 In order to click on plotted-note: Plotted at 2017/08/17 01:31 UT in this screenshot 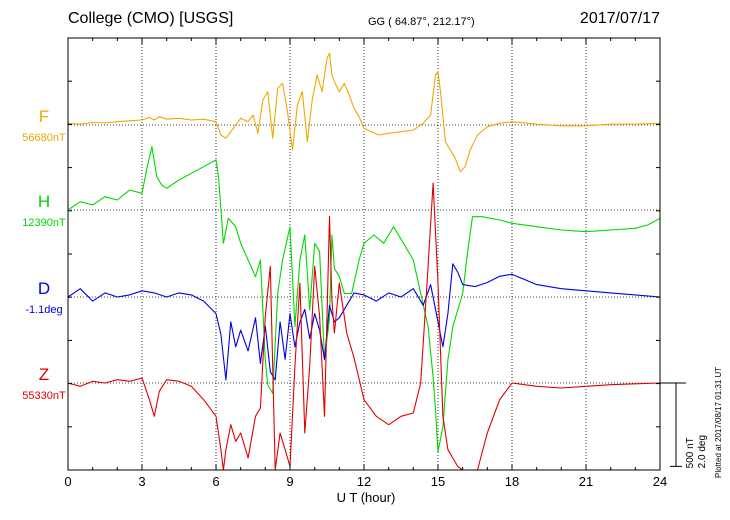, I will do `click(718, 422)`.